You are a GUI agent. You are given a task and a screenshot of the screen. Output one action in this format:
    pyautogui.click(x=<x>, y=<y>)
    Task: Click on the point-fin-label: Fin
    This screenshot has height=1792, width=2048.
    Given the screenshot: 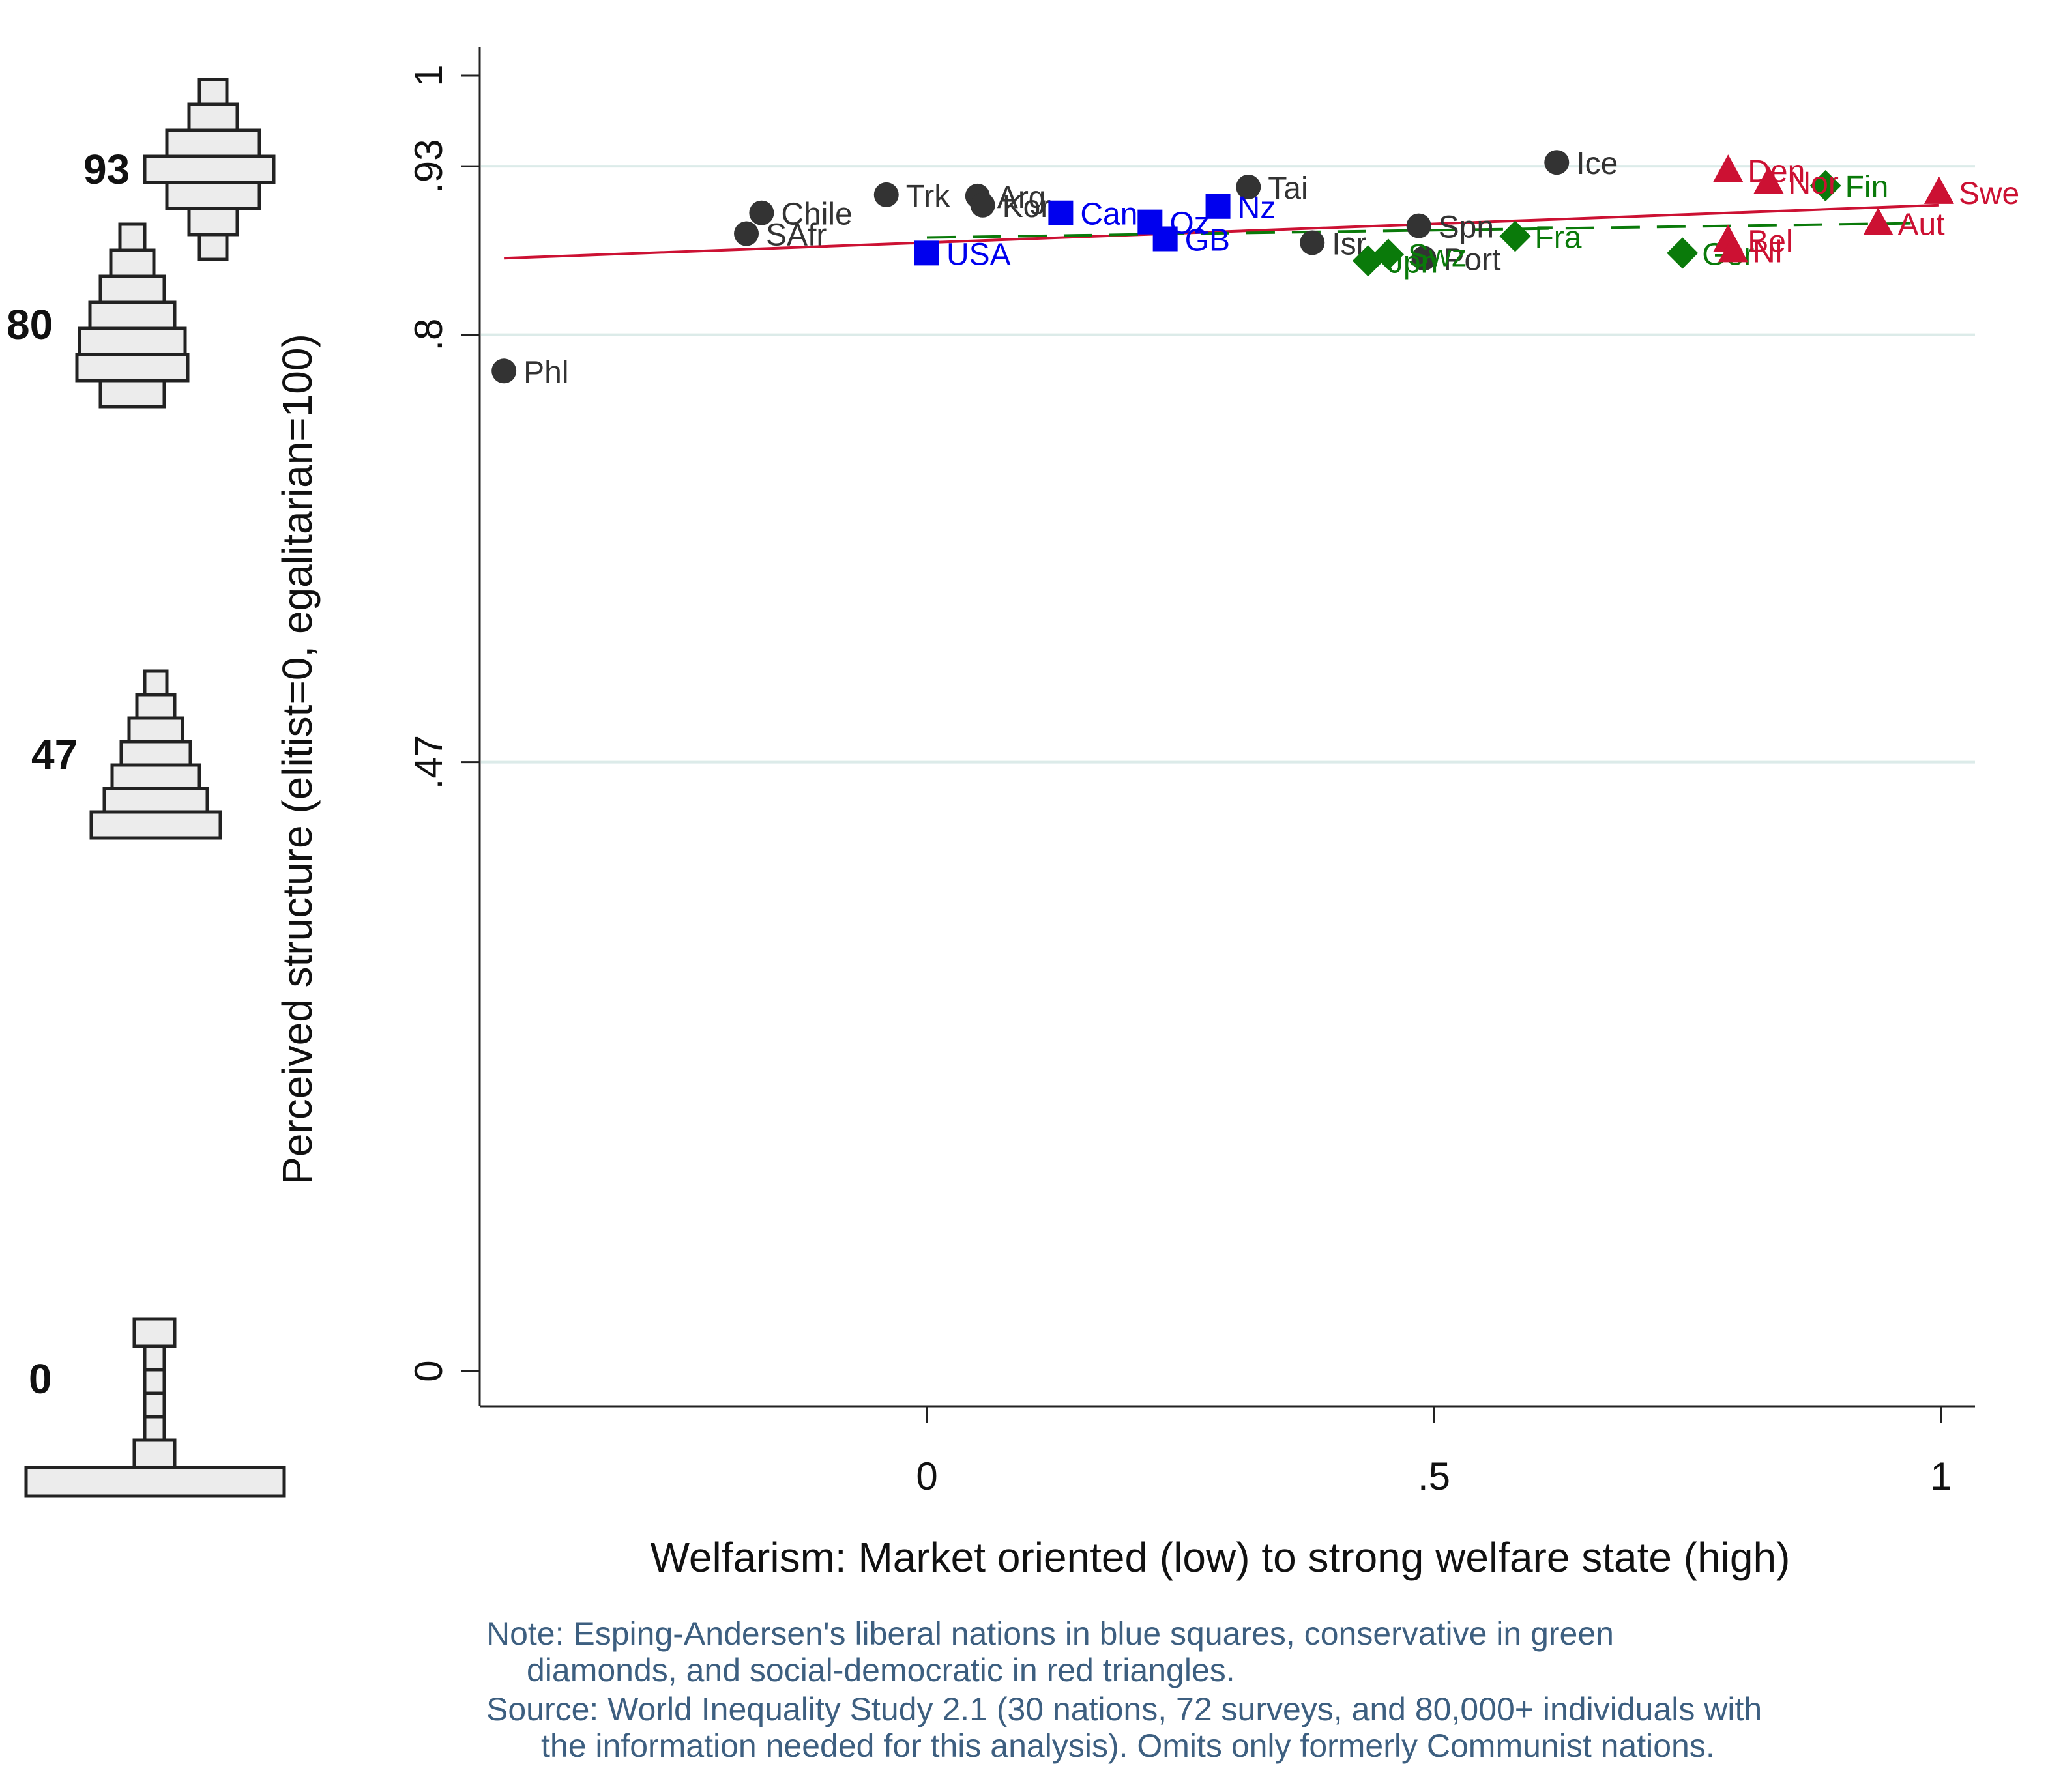 What is the action you would take?
    pyautogui.click(x=1867, y=187)
    